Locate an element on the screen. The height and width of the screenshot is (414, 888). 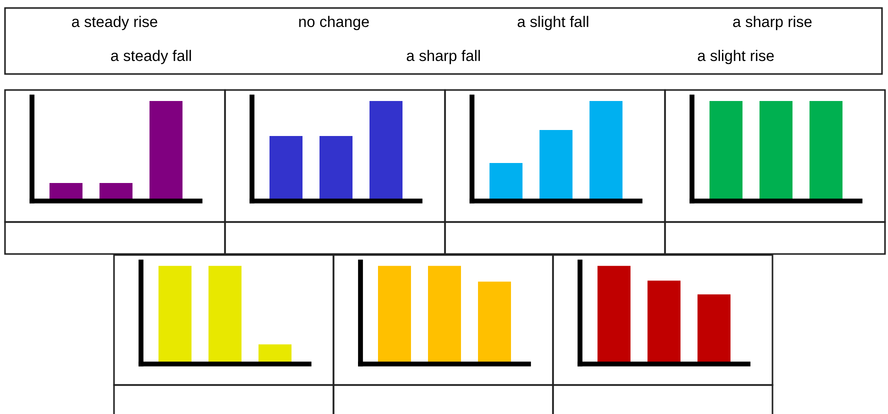
text: a steady rise is located at coordinates (115, 23).